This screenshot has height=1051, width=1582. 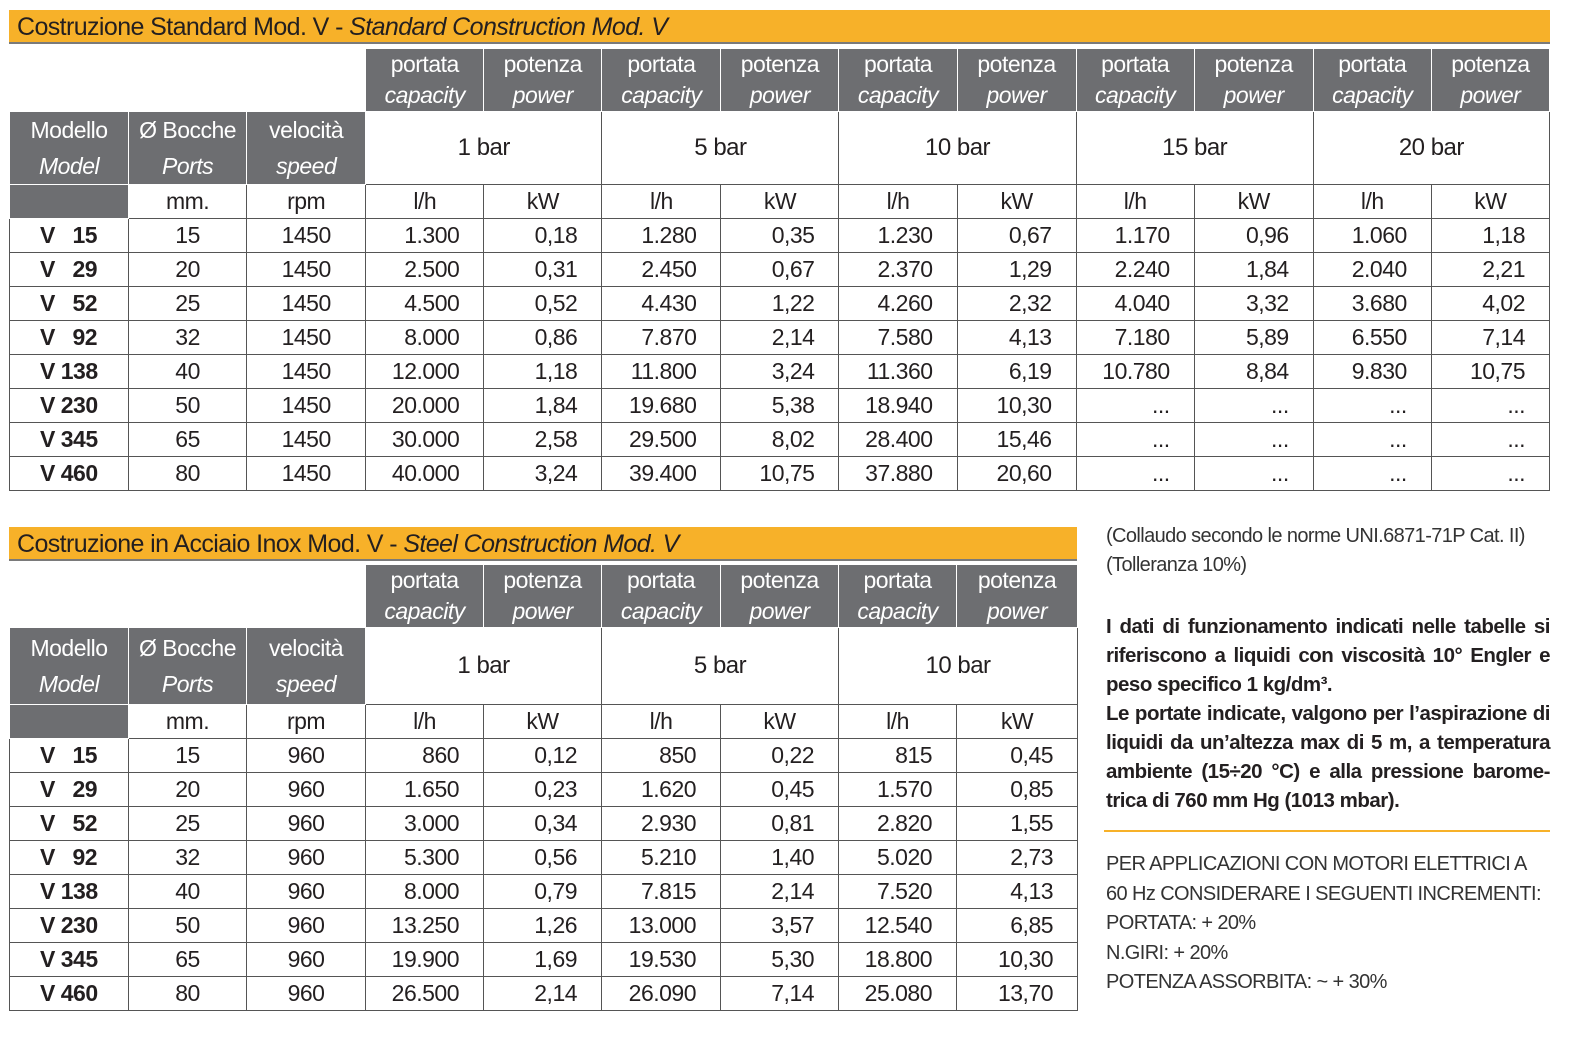 What do you see at coordinates (1372, 337) in the screenshot?
I see `capacity-cell: 6.550` at bounding box center [1372, 337].